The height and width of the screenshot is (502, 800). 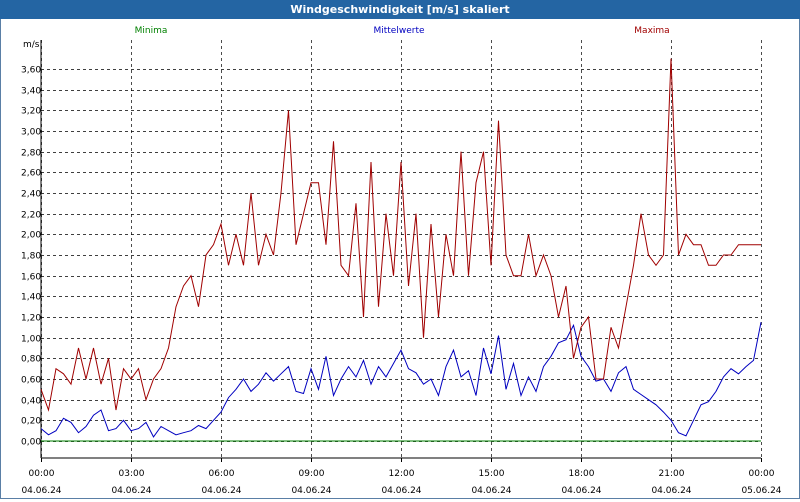 What do you see at coordinates (312, 474) in the screenshot?
I see `x-tick-time-label: 09:00` at bounding box center [312, 474].